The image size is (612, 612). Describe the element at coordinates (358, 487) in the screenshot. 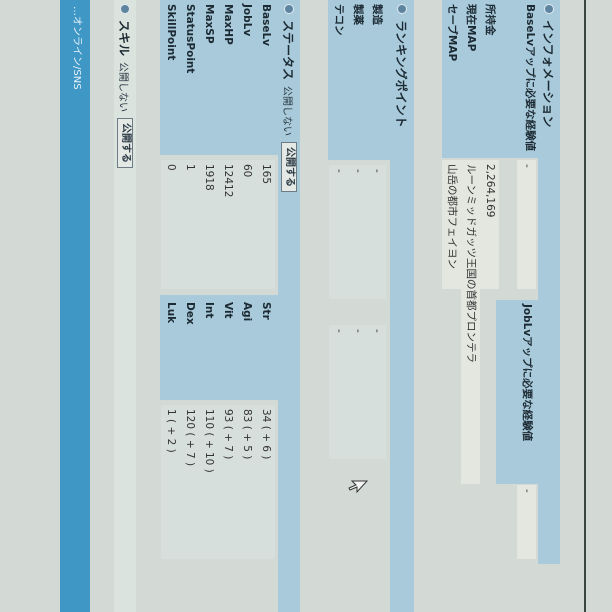

I see `mouse-cursor-icon` at that location.